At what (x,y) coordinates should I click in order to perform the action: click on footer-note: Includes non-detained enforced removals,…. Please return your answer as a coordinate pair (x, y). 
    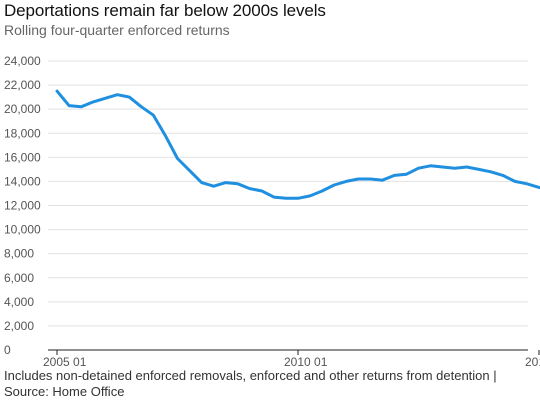
    Looking at the image, I should click on (250, 375).